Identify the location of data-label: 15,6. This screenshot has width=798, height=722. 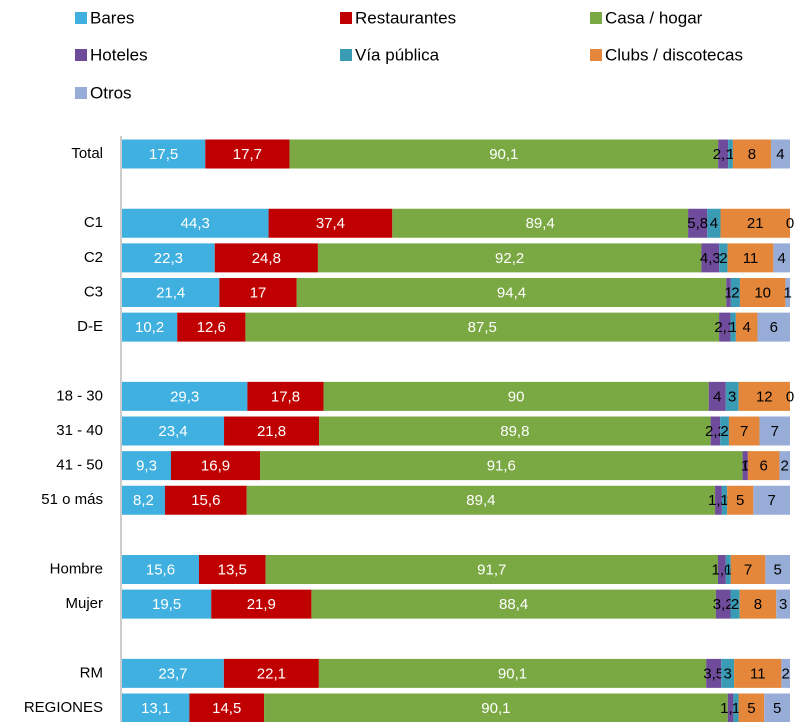
(205, 500).